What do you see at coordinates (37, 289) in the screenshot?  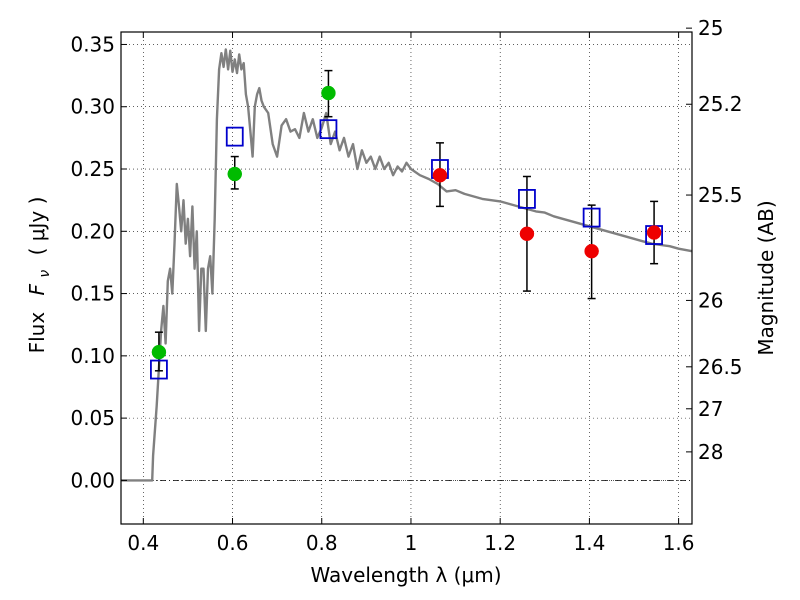 I see `y-axis-label-symbol: F` at bounding box center [37, 289].